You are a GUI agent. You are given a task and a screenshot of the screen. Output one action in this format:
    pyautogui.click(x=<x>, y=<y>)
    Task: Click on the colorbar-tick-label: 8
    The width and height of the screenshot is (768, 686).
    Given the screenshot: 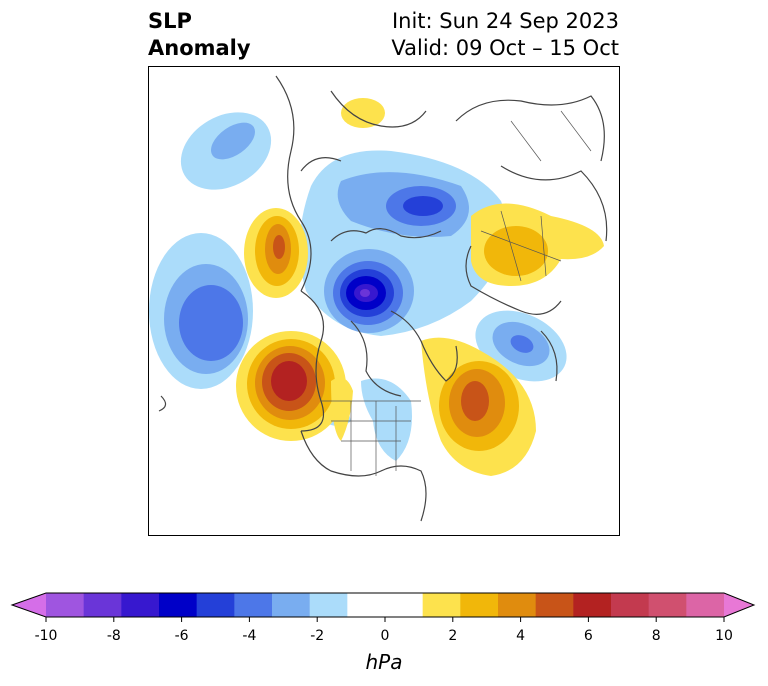 What is the action you would take?
    pyautogui.click(x=656, y=636)
    